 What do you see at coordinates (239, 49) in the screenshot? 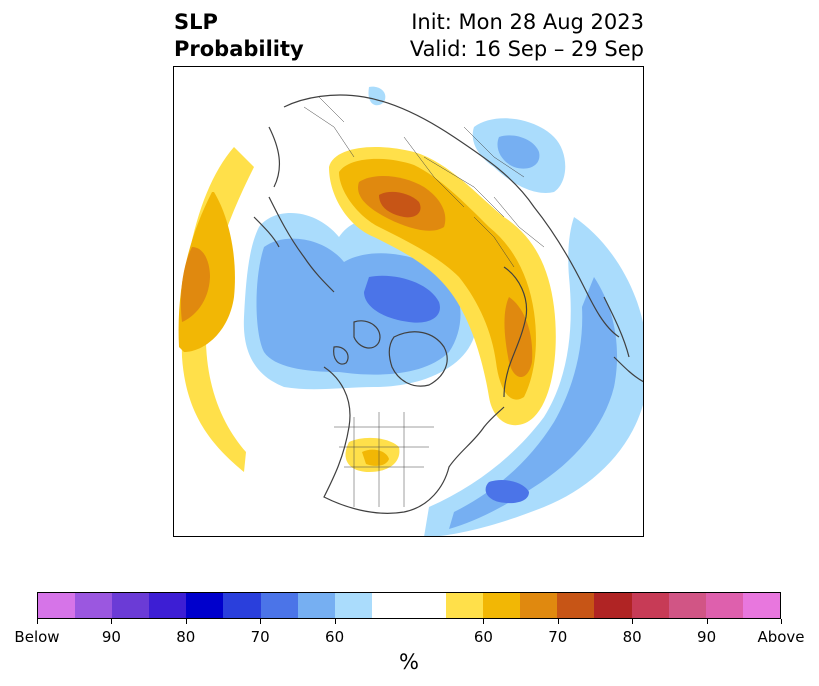
I see `product-label: Probability` at bounding box center [239, 49].